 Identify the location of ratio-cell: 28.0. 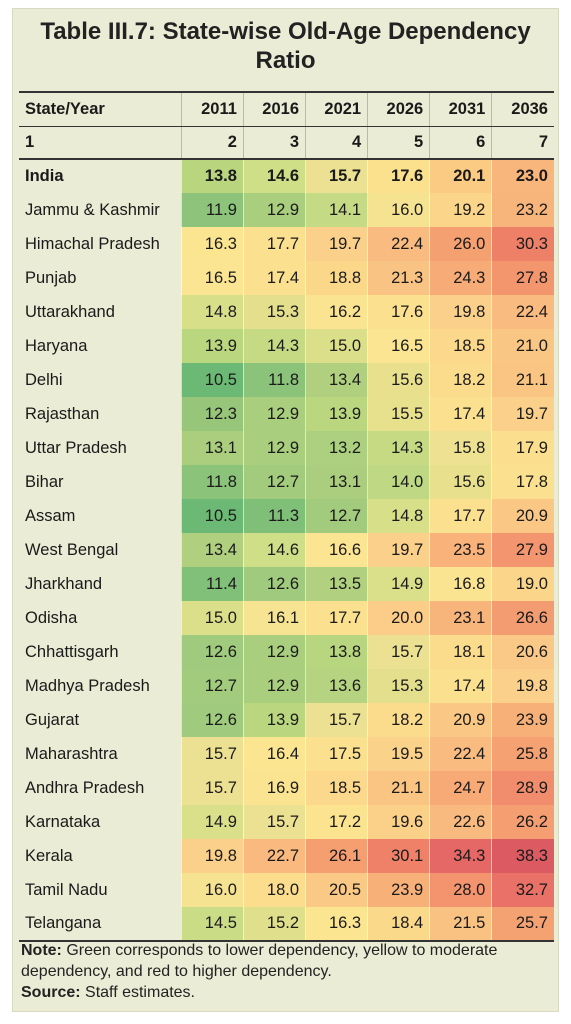
(460, 890).